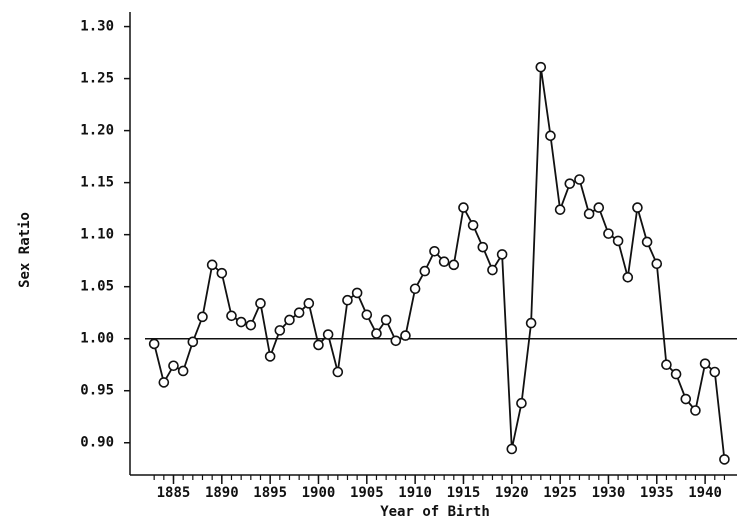  What do you see at coordinates (705, 493) in the screenshot?
I see `x-tick-label: 1940` at bounding box center [705, 493].